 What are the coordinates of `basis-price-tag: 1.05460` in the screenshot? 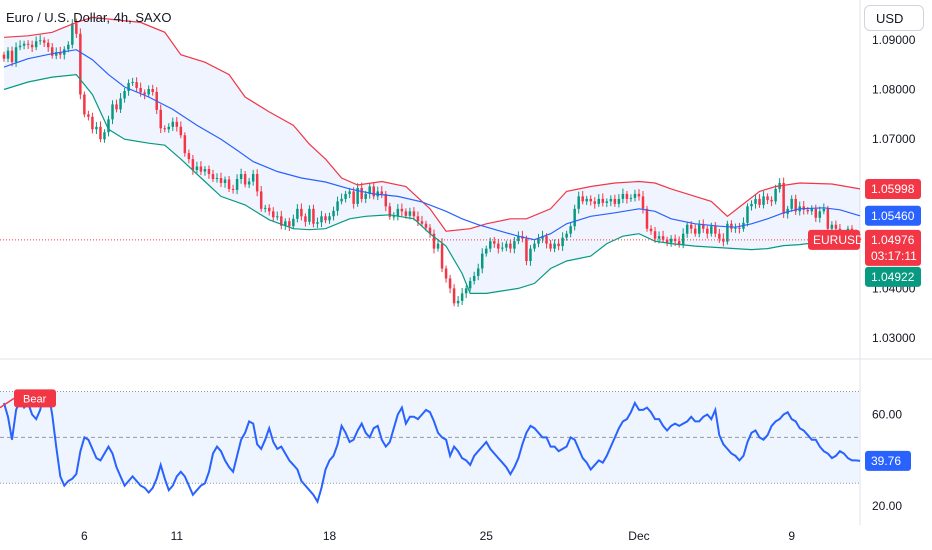 It's located at (893, 216).